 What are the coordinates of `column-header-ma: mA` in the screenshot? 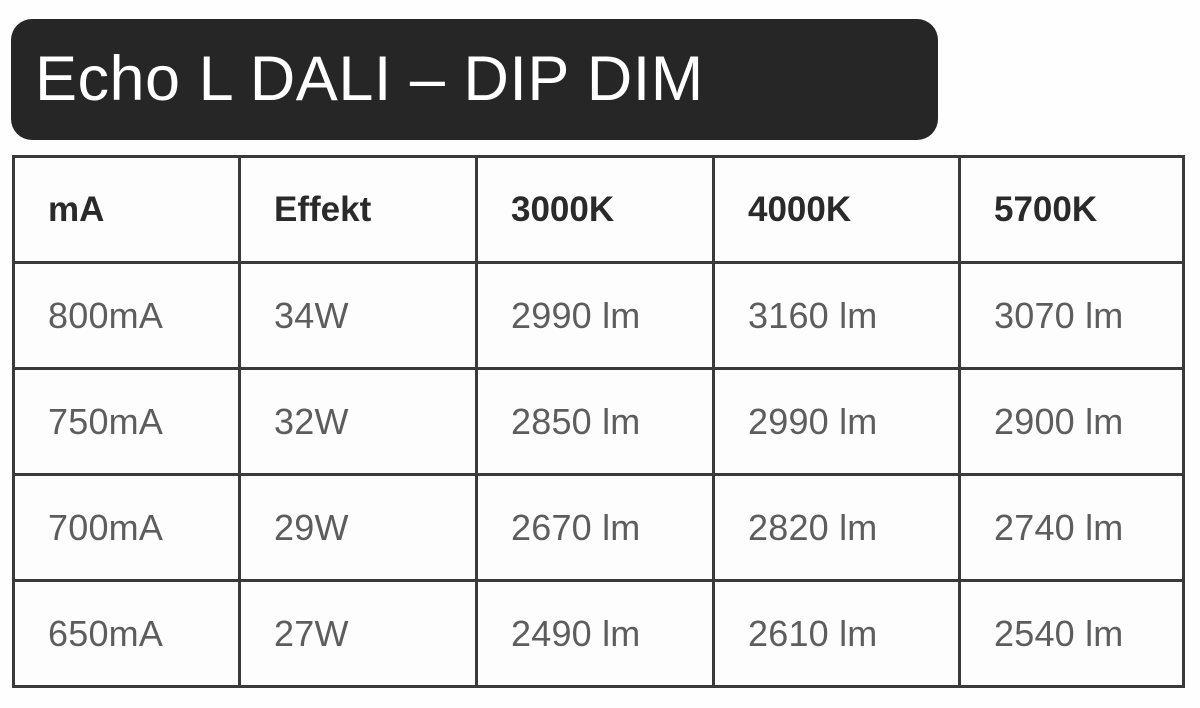 It's located at (126, 209).